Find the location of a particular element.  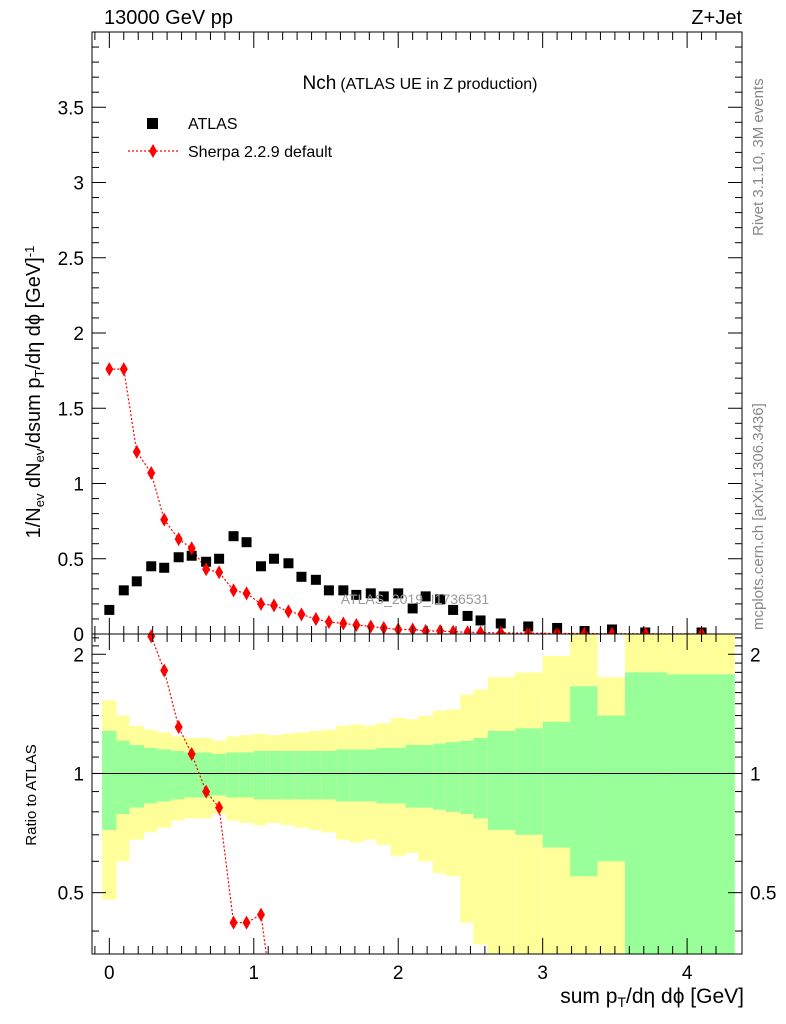

analysis-watermark: ATLAS_2019_I1736531 is located at coordinates (415, 599).